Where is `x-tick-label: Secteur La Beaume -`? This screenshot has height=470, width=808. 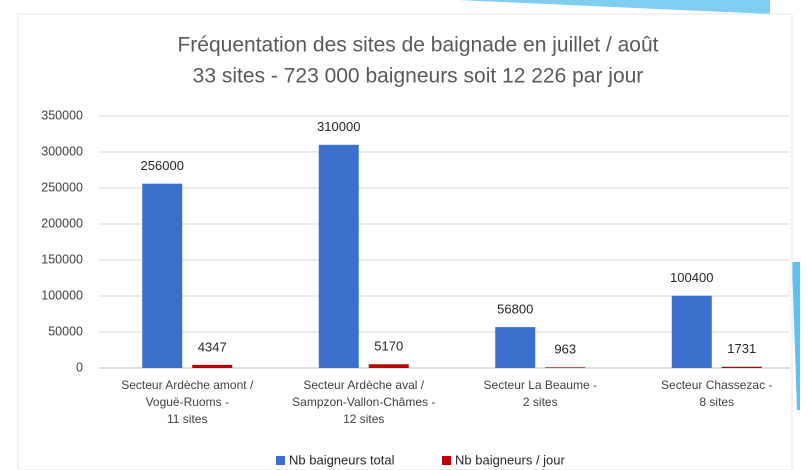 x-tick-label: Secteur La Beaume - is located at coordinates (540, 385).